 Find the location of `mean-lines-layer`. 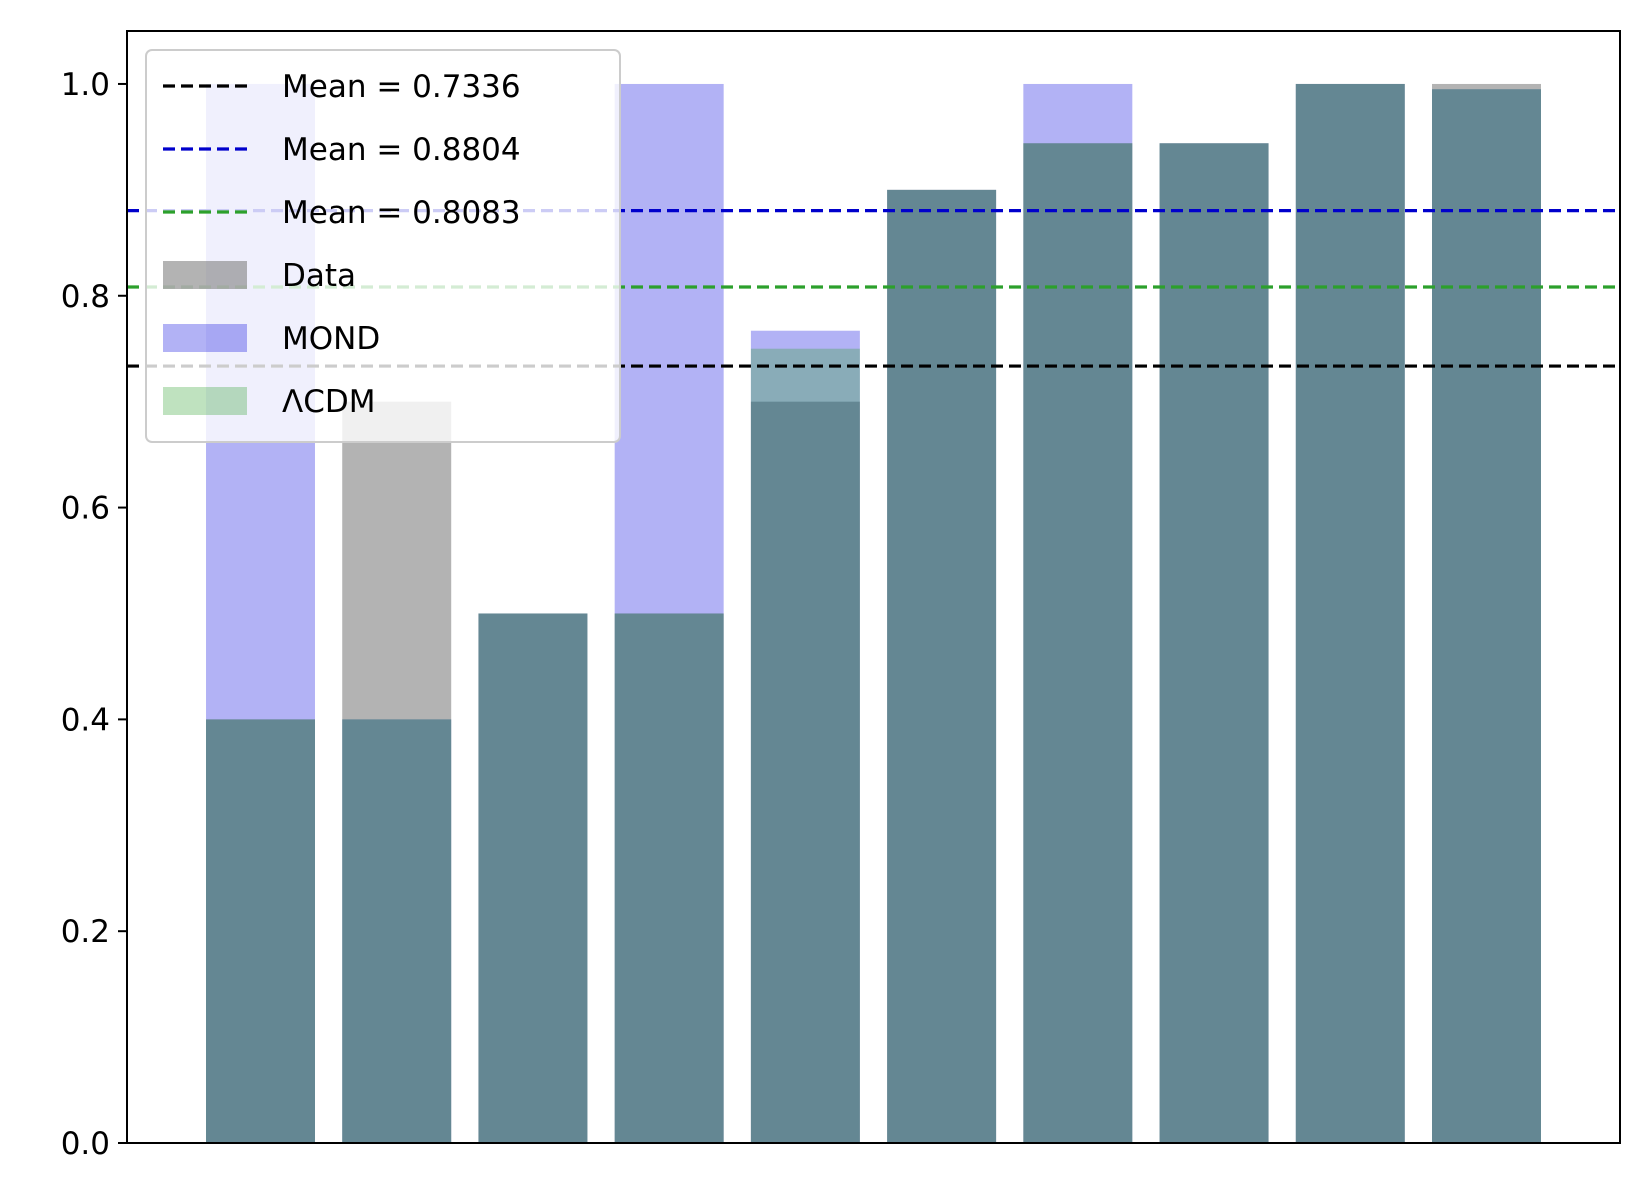

mean-lines-layer is located at coordinates (873, 288).